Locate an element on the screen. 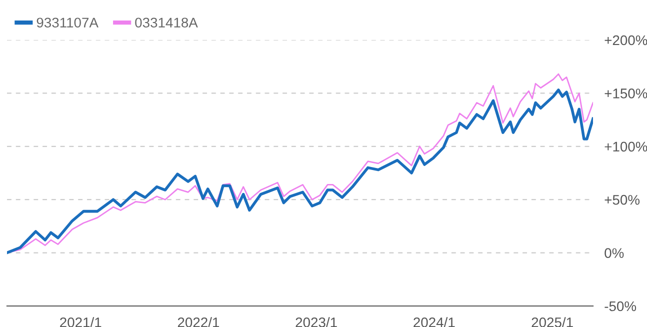 The image size is (647, 327). x-tick-label: 2024/1 is located at coordinates (434, 322).